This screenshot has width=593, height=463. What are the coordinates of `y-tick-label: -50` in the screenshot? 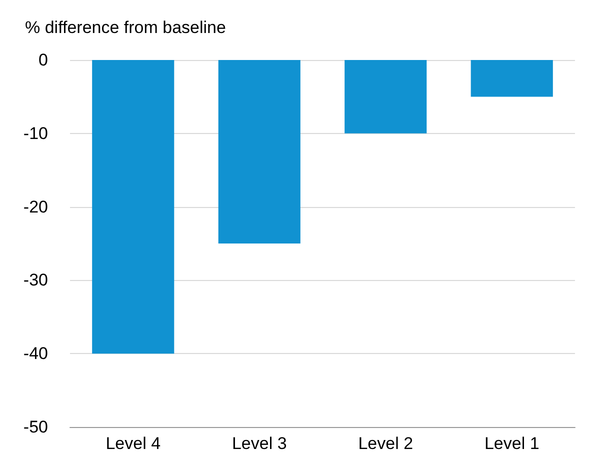 It's located at (35, 427).